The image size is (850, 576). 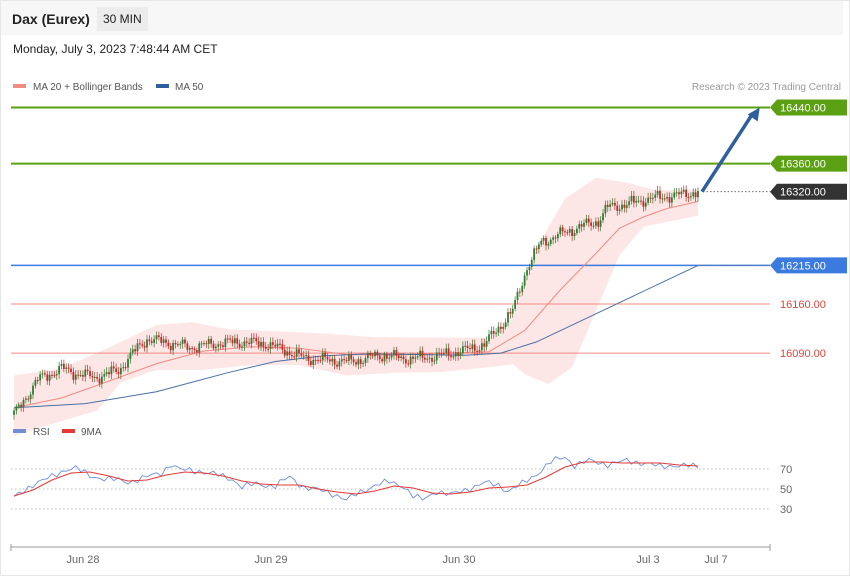 What do you see at coordinates (753, 114) in the screenshot?
I see `forecast-arrow-head` at bounding box center [753, 114].